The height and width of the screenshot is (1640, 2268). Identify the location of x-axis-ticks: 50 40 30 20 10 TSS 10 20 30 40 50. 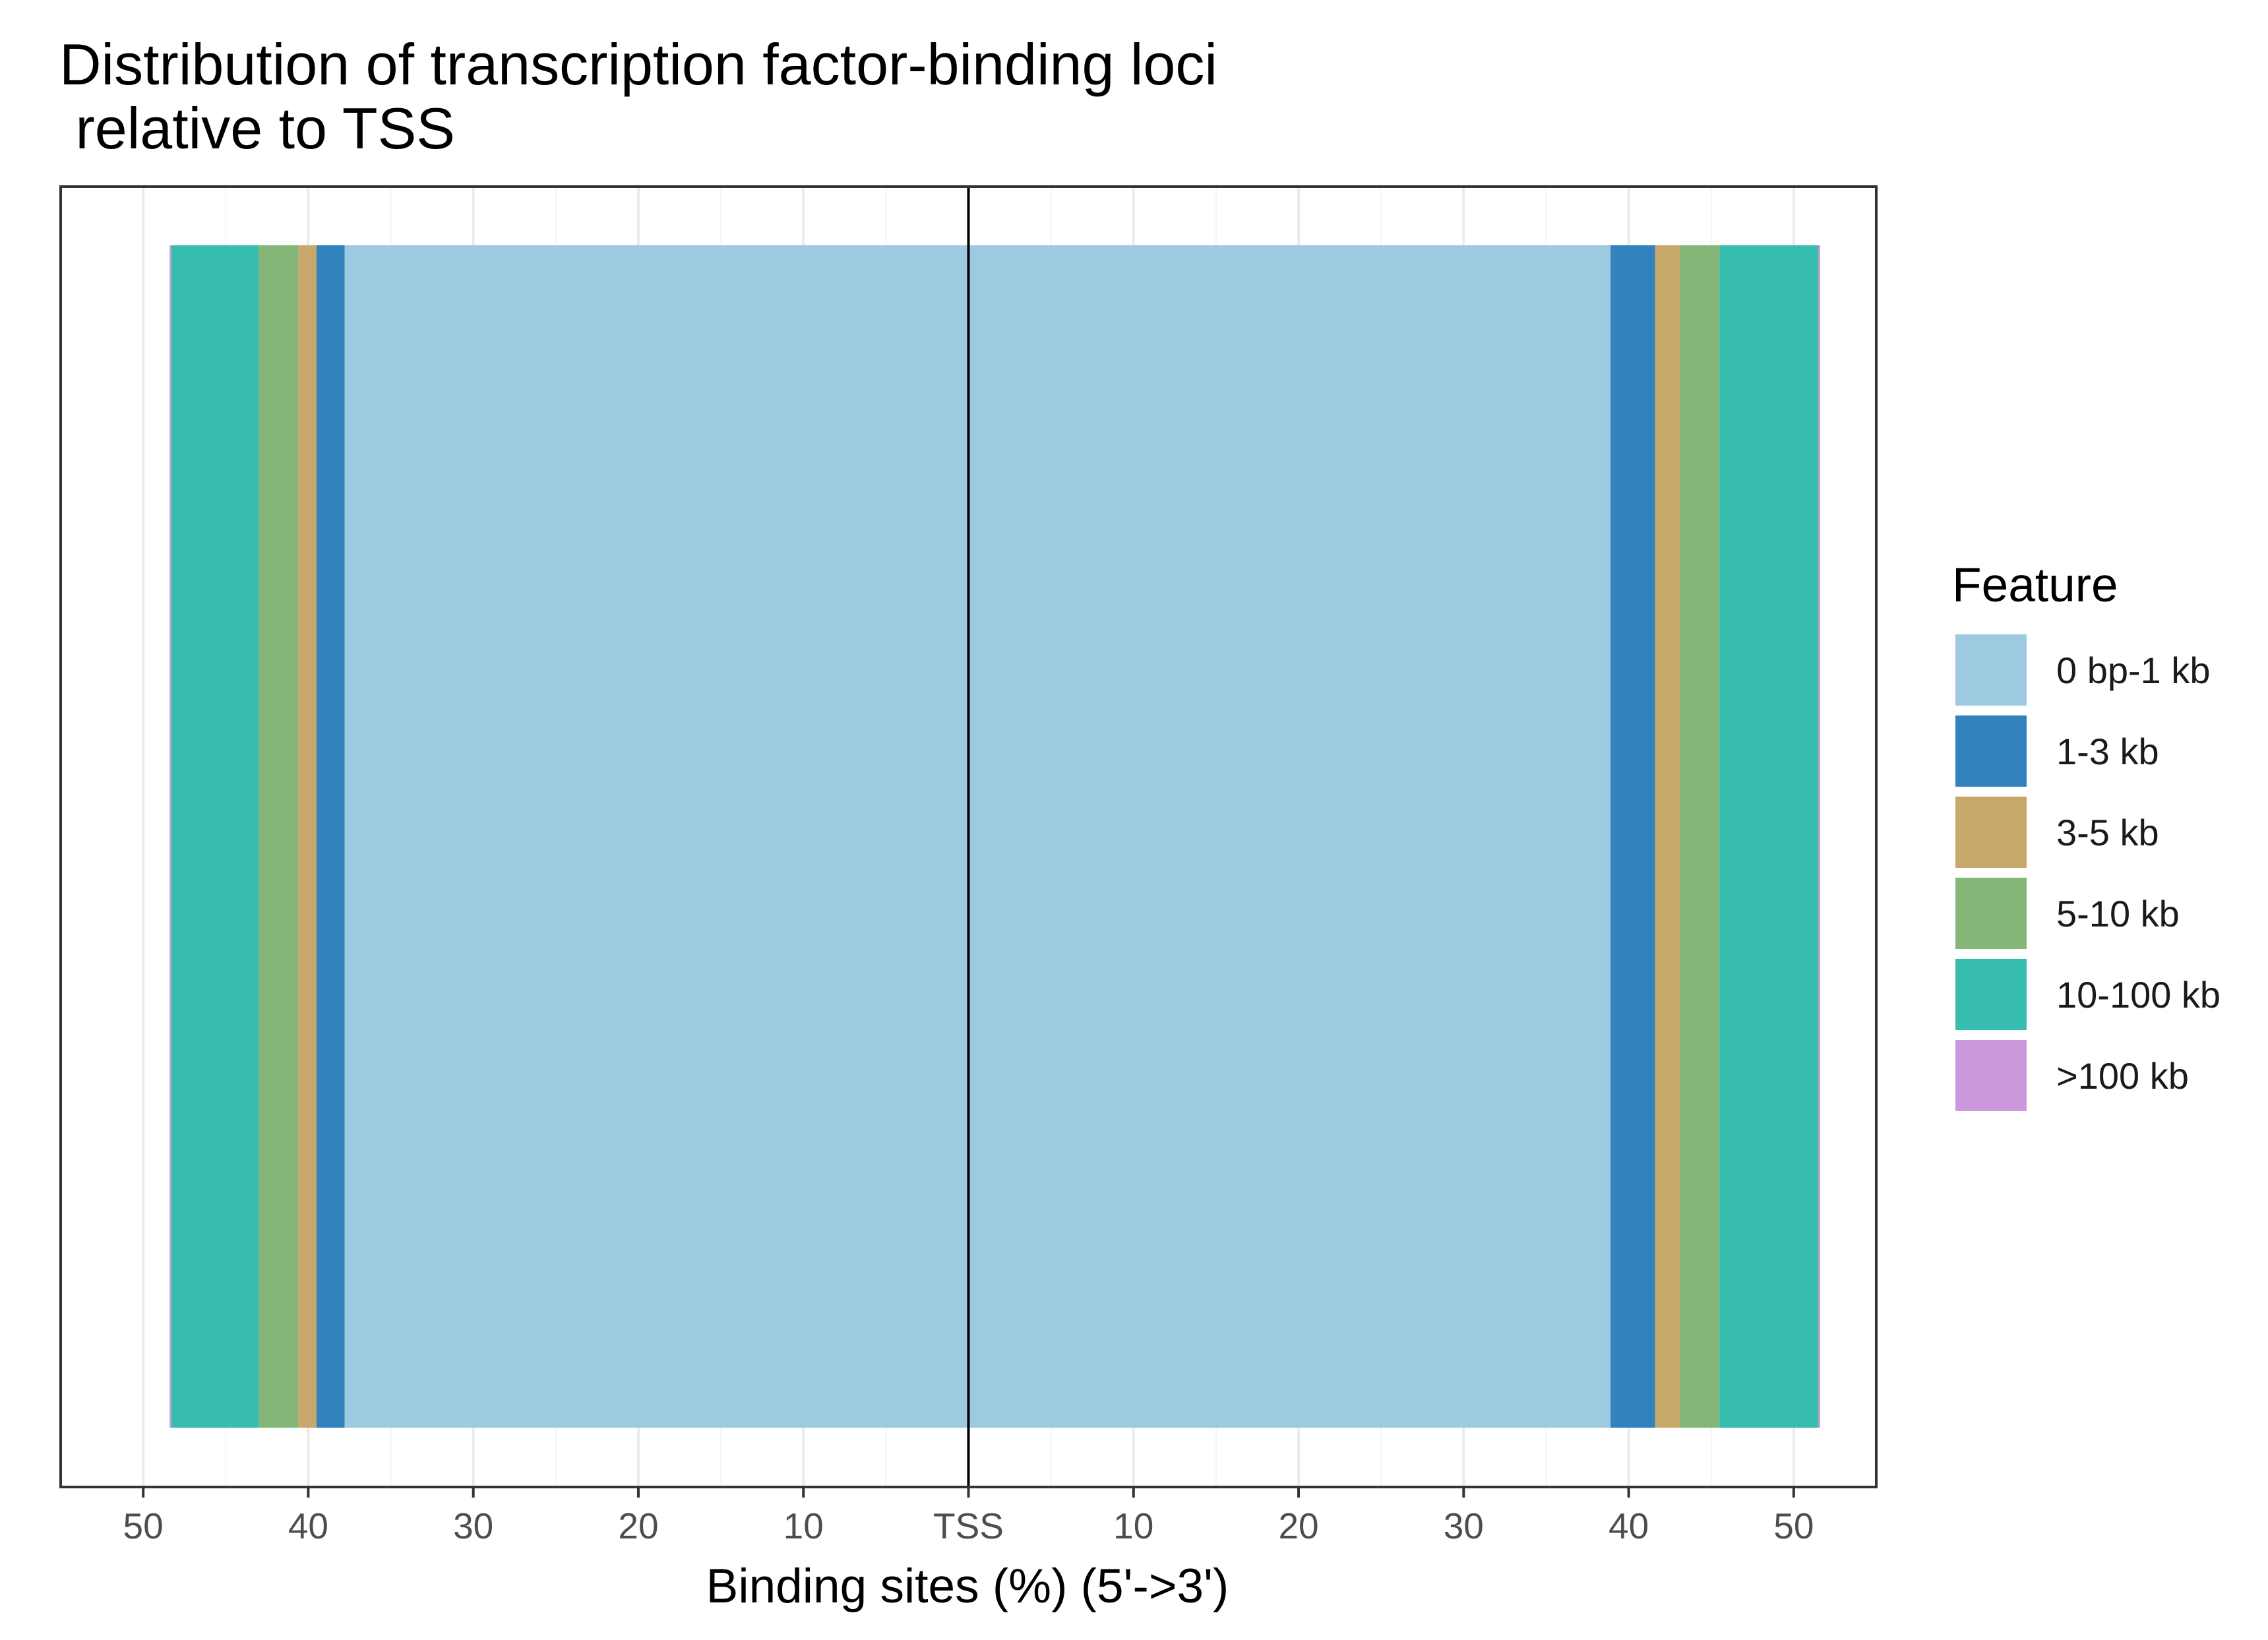
(969, 1516).